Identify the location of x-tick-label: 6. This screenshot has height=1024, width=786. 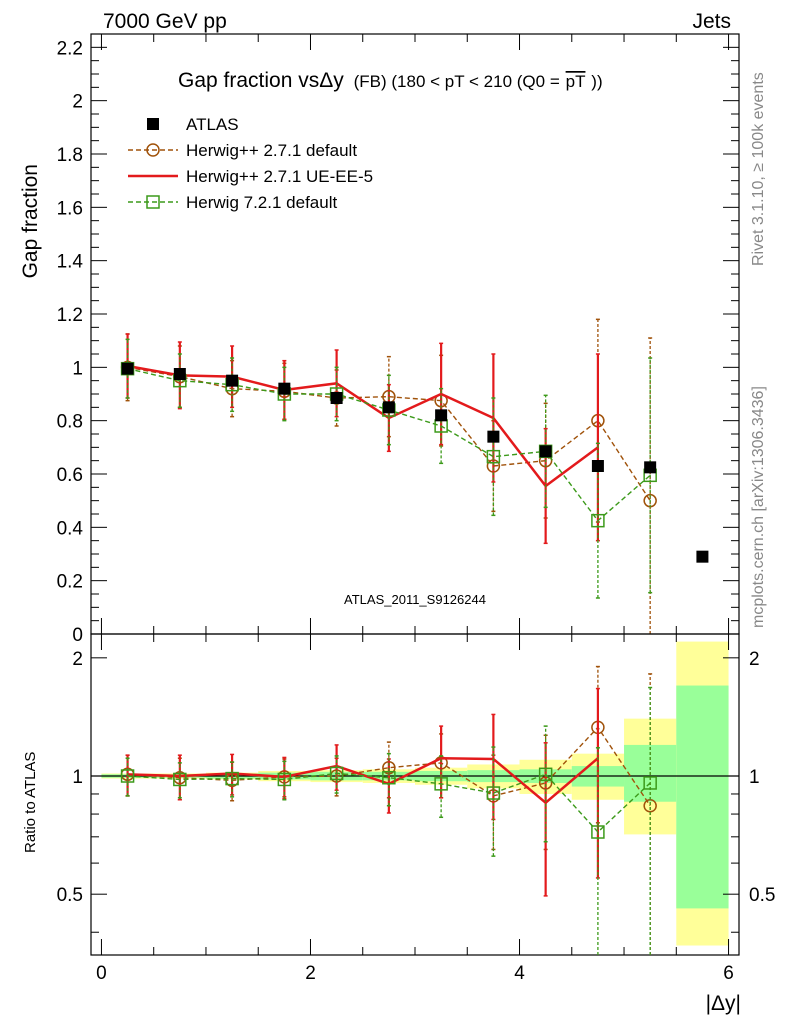
(728, 973).